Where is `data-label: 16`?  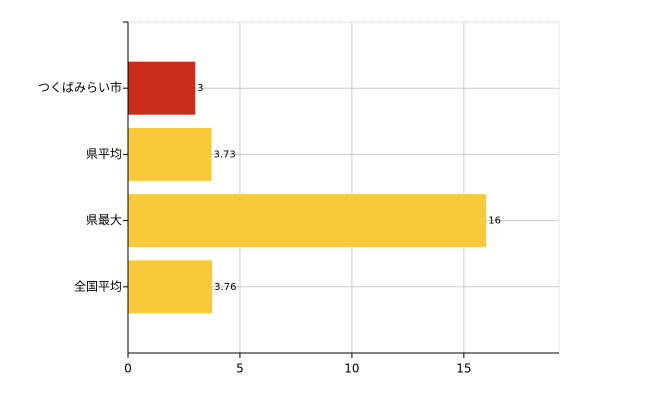
data-label: 16 is located at coordinates (494, 221).